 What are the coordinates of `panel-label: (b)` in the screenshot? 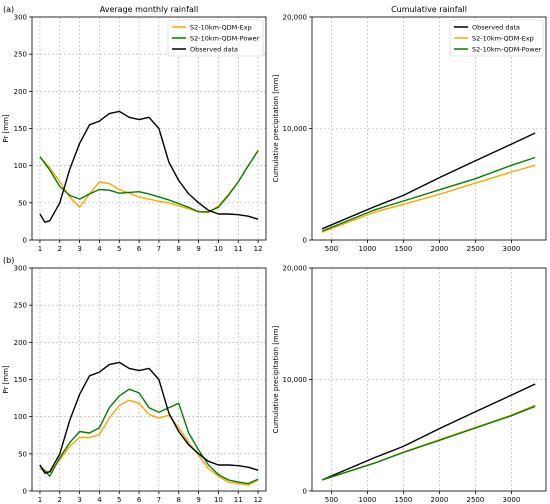 It's located at (8, 260).